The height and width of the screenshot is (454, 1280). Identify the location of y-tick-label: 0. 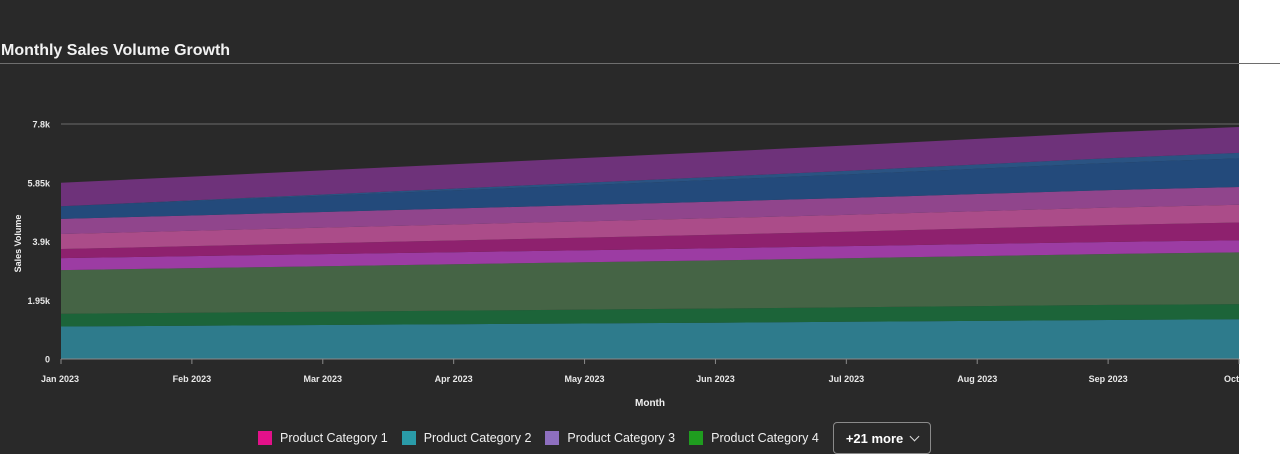
(47, 360).